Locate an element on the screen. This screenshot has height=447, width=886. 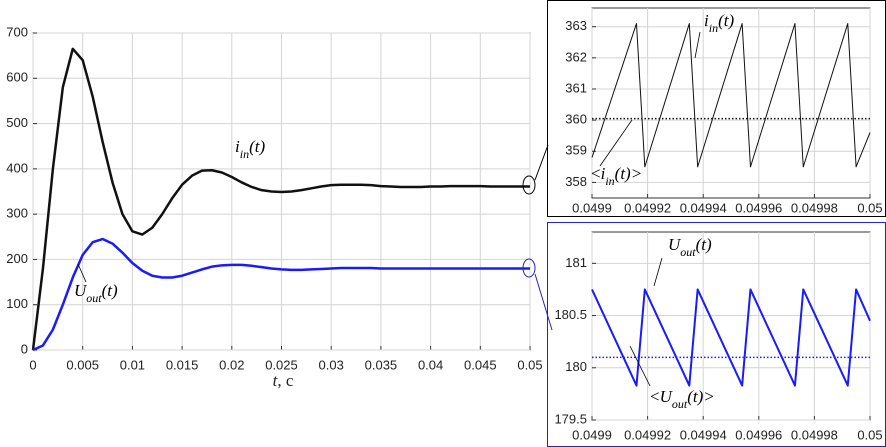
annotation: <iin(t)> is located at coordinates (616, 176).